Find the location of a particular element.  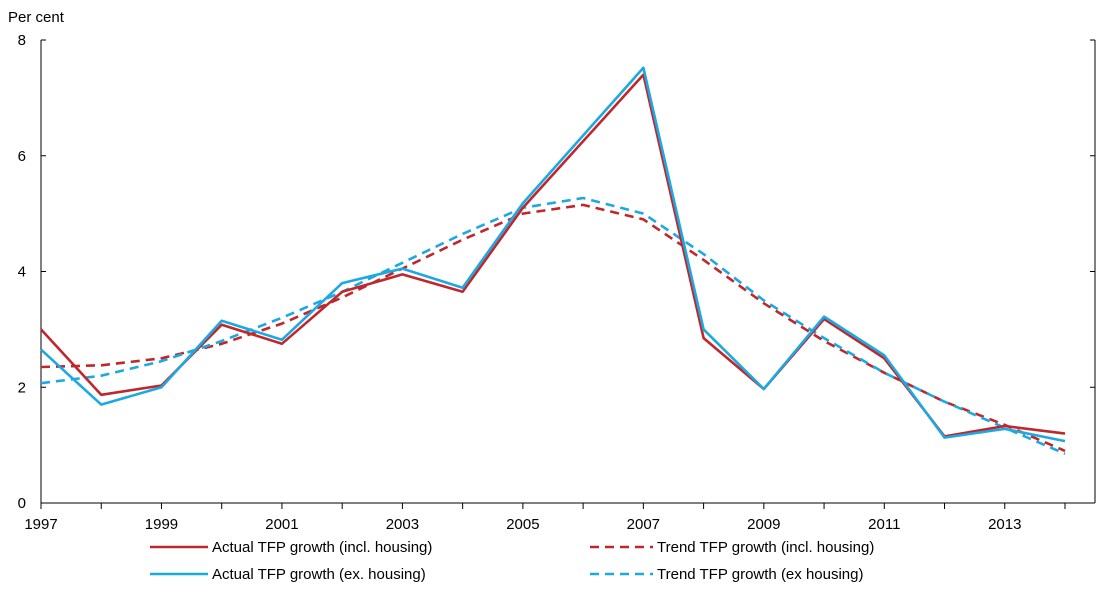

y-tick-label: 8 is located at coordinates (22, 40).